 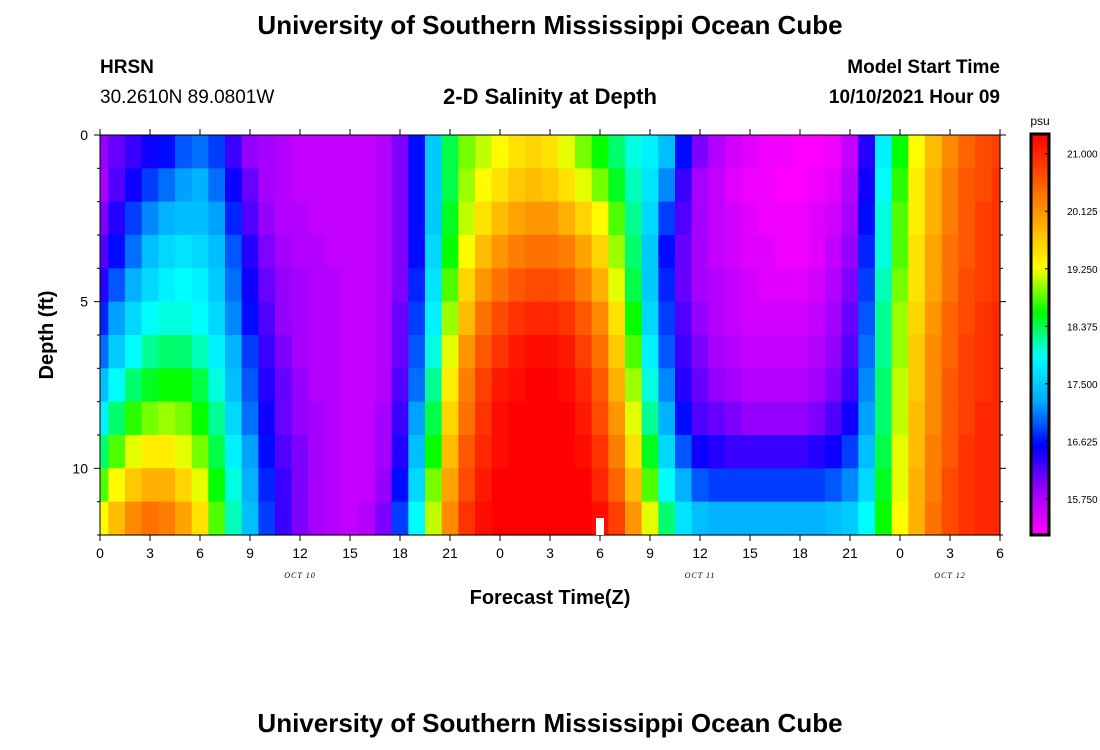 What do you see at coordinates (187, 97) in the screenshot?
I see `station-coordinates: 30.2610N 89.0801W` at bounding box center [187, 97].